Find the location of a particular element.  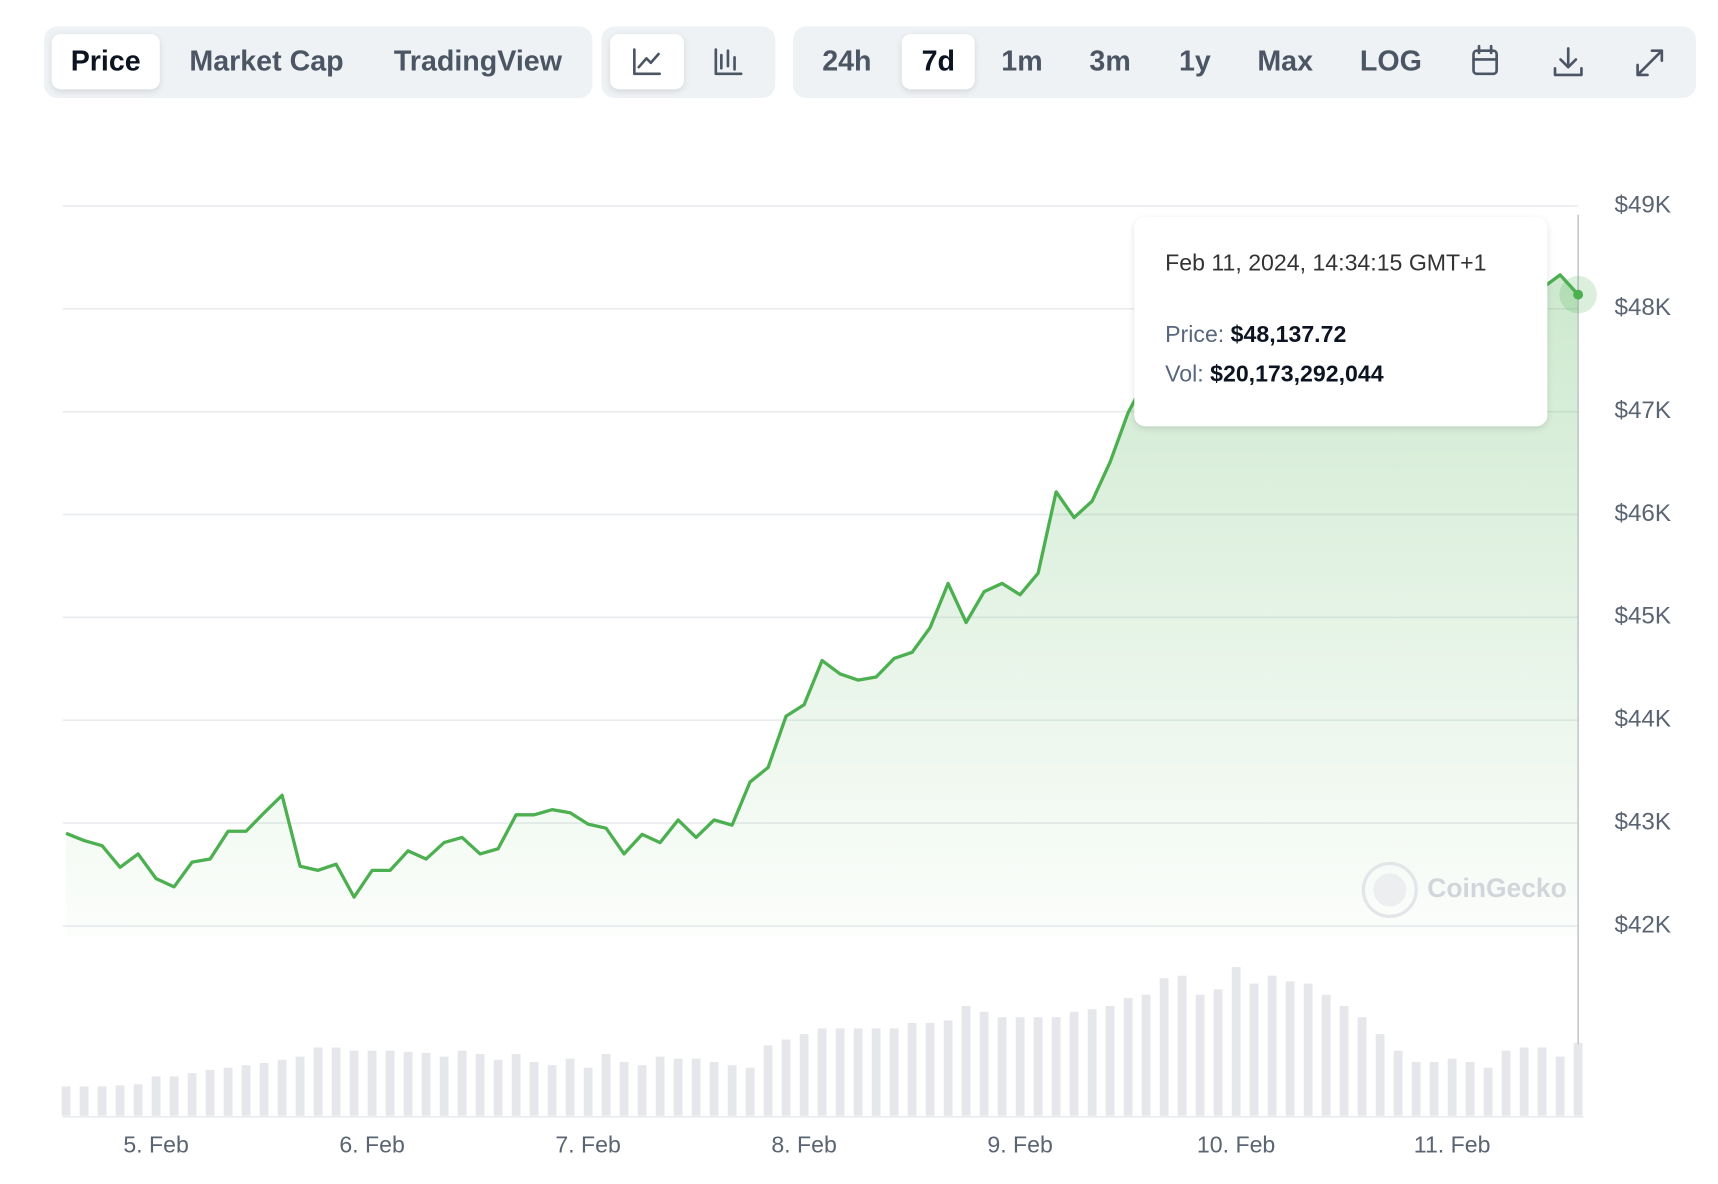

range-3m: 3m is located at coordinates (1109, 61).